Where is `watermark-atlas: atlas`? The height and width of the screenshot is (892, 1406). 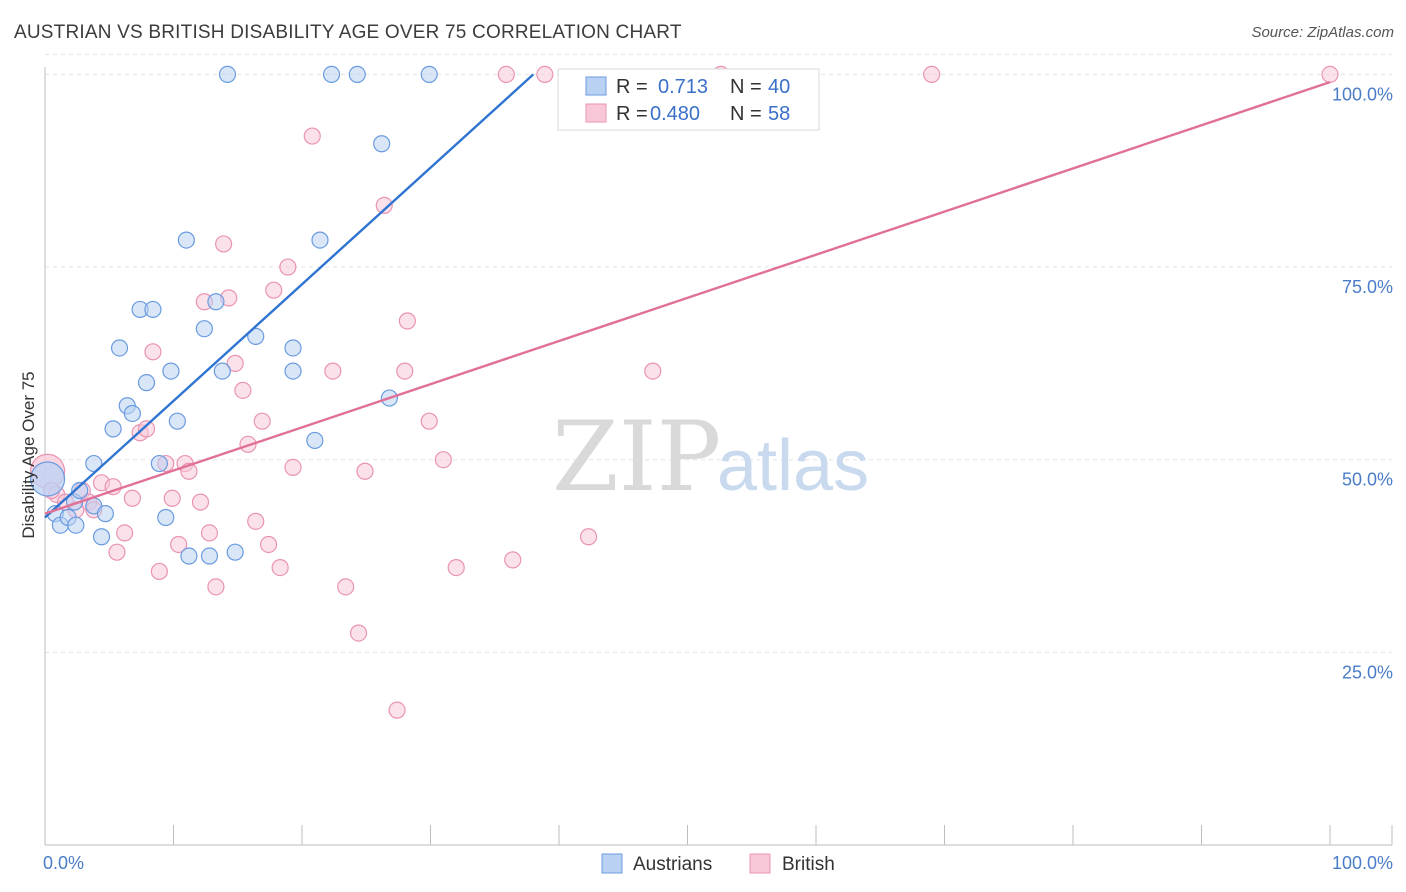 watermark-atlas: atlas is located at coordinates (793, 466).